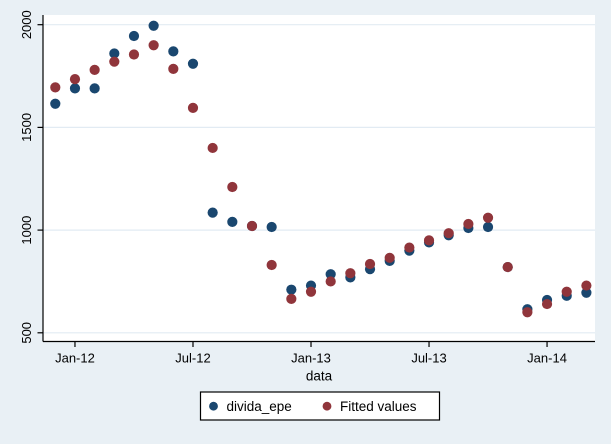 The width and height of the screenshot is (611, 444). Describe the element at coordinates (327, 406) in the screenshot. I see `fitted-values-marker-icon` at that location.